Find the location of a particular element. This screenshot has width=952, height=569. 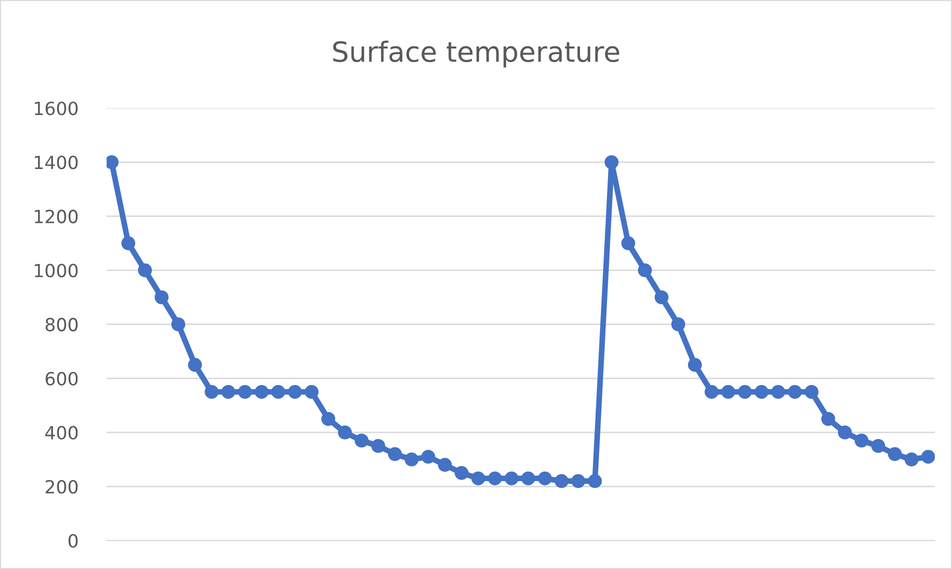

y-tick-label: 200 is located at coordinates (62, 487).